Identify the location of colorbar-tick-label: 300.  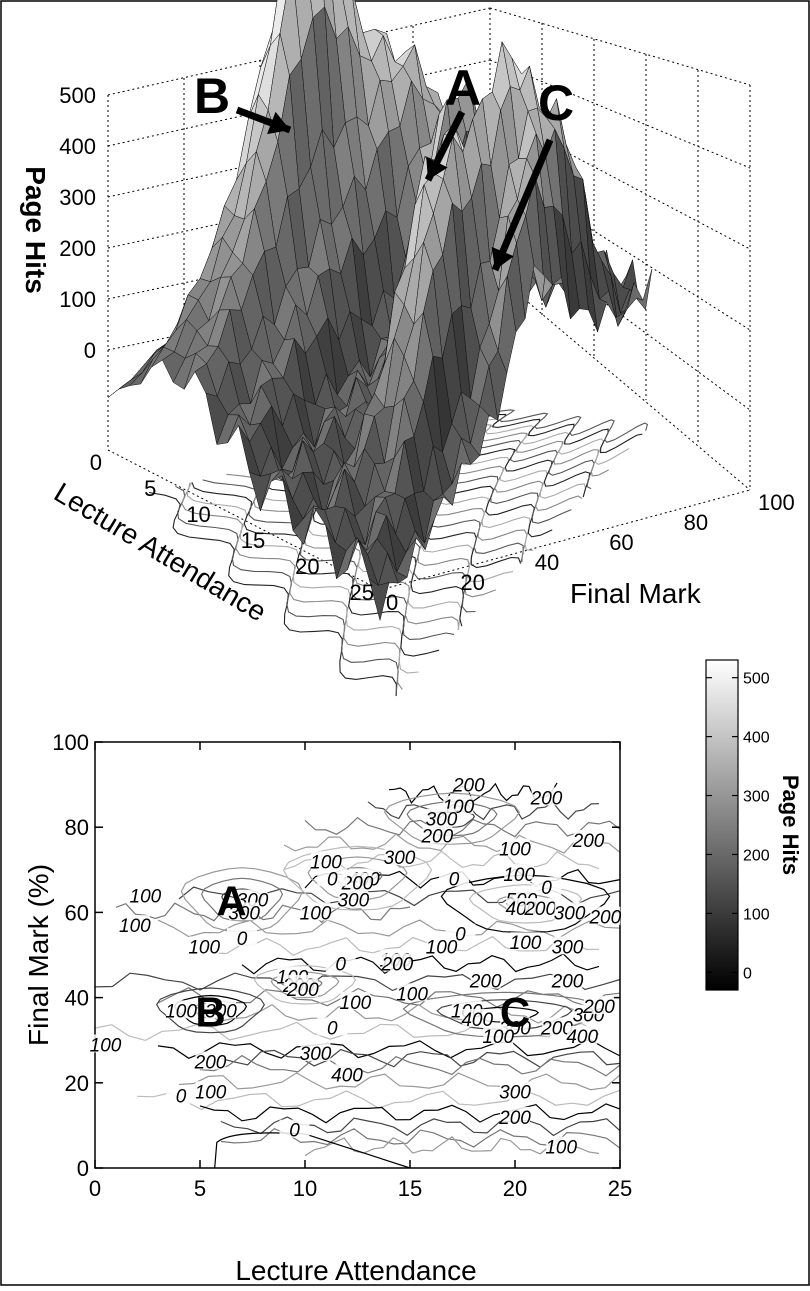
(756, 797).